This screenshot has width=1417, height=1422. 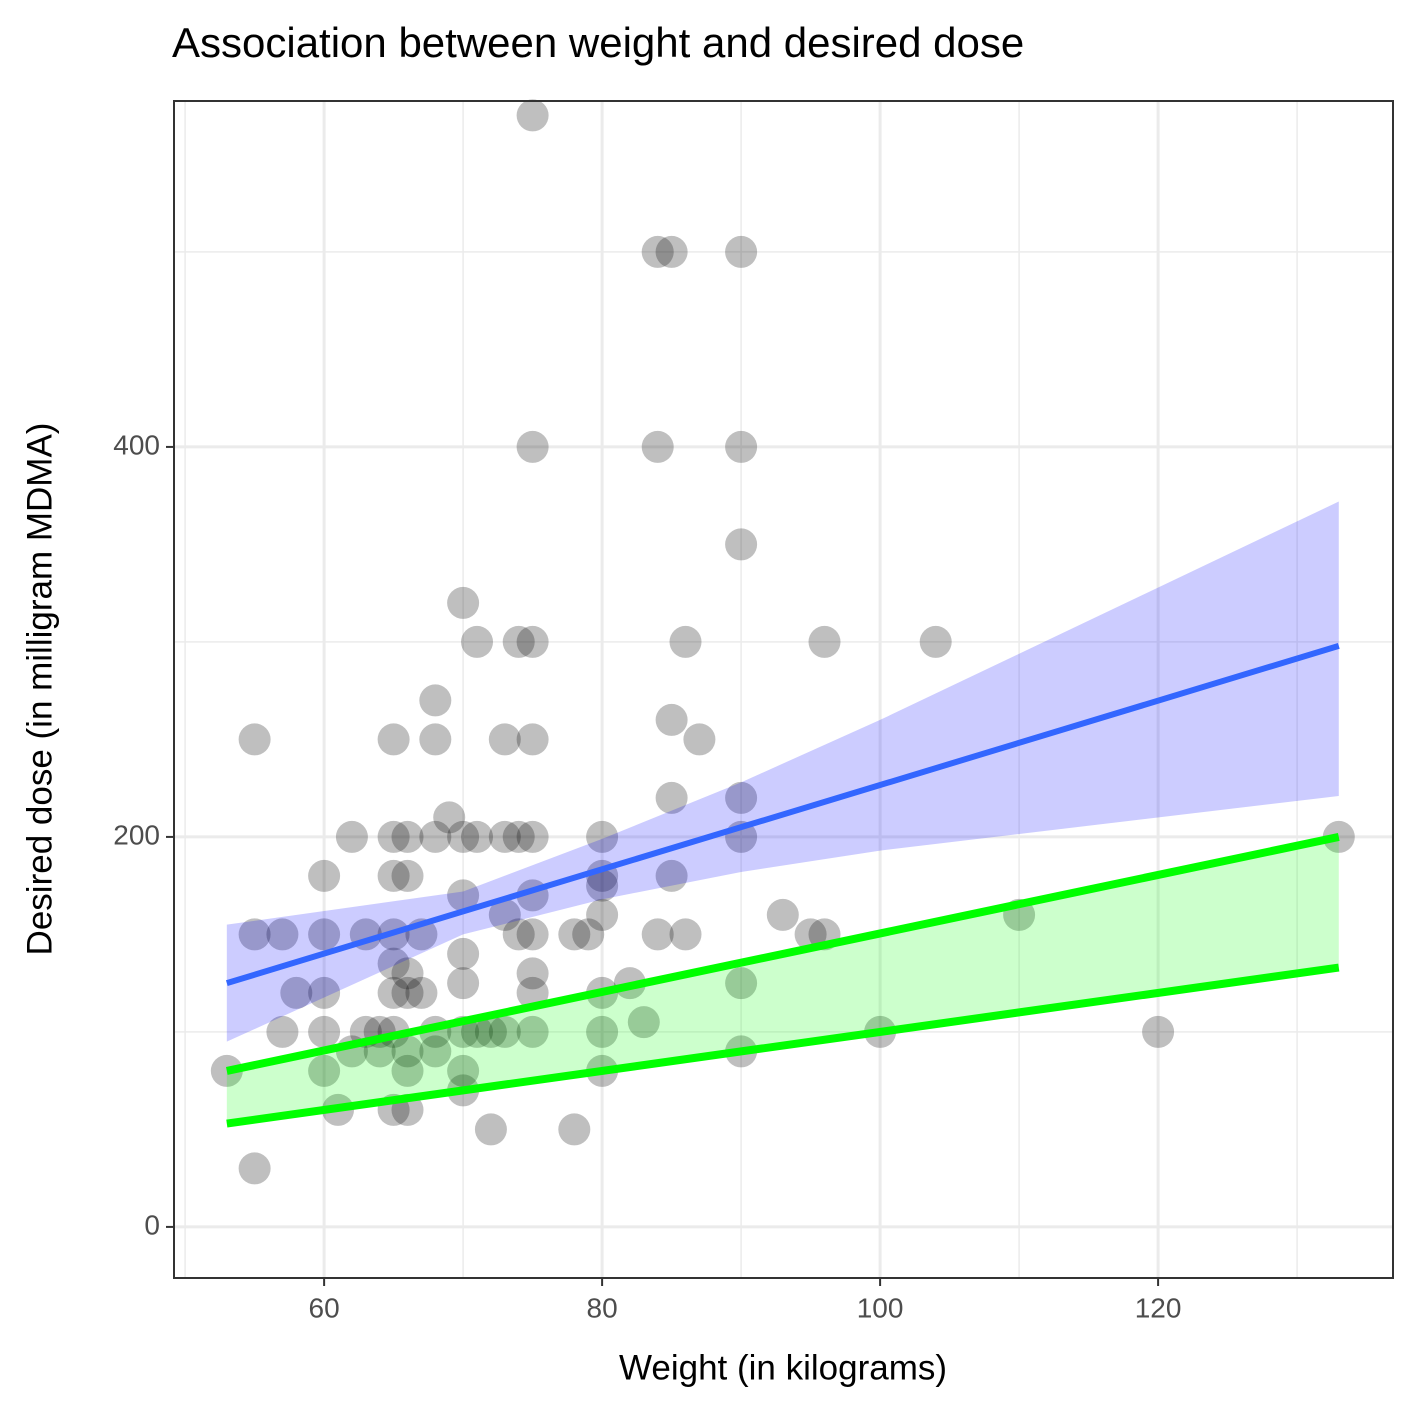 What do you see at coordinates (136, 834) in the screenshot?
I see `y-tick-label: 200` at bounding box center [136, 834].